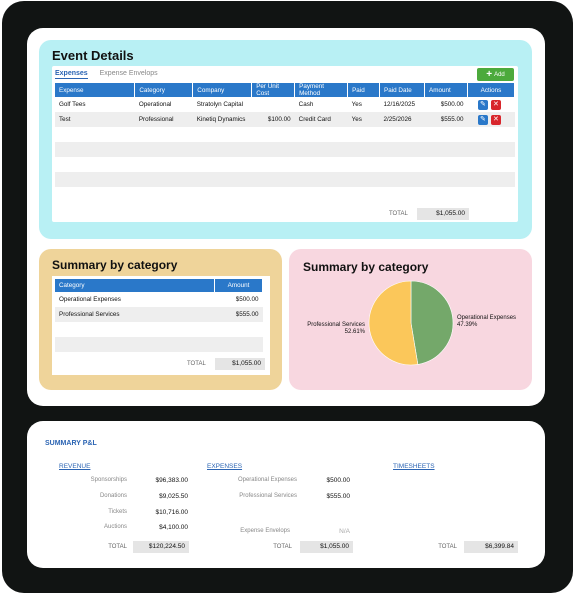 The height and width of the screenshot is (595, 575). Describe the element at coordinates (196, 364) in the screenshot. I see `summary-total-label: TOTAL` at that location.